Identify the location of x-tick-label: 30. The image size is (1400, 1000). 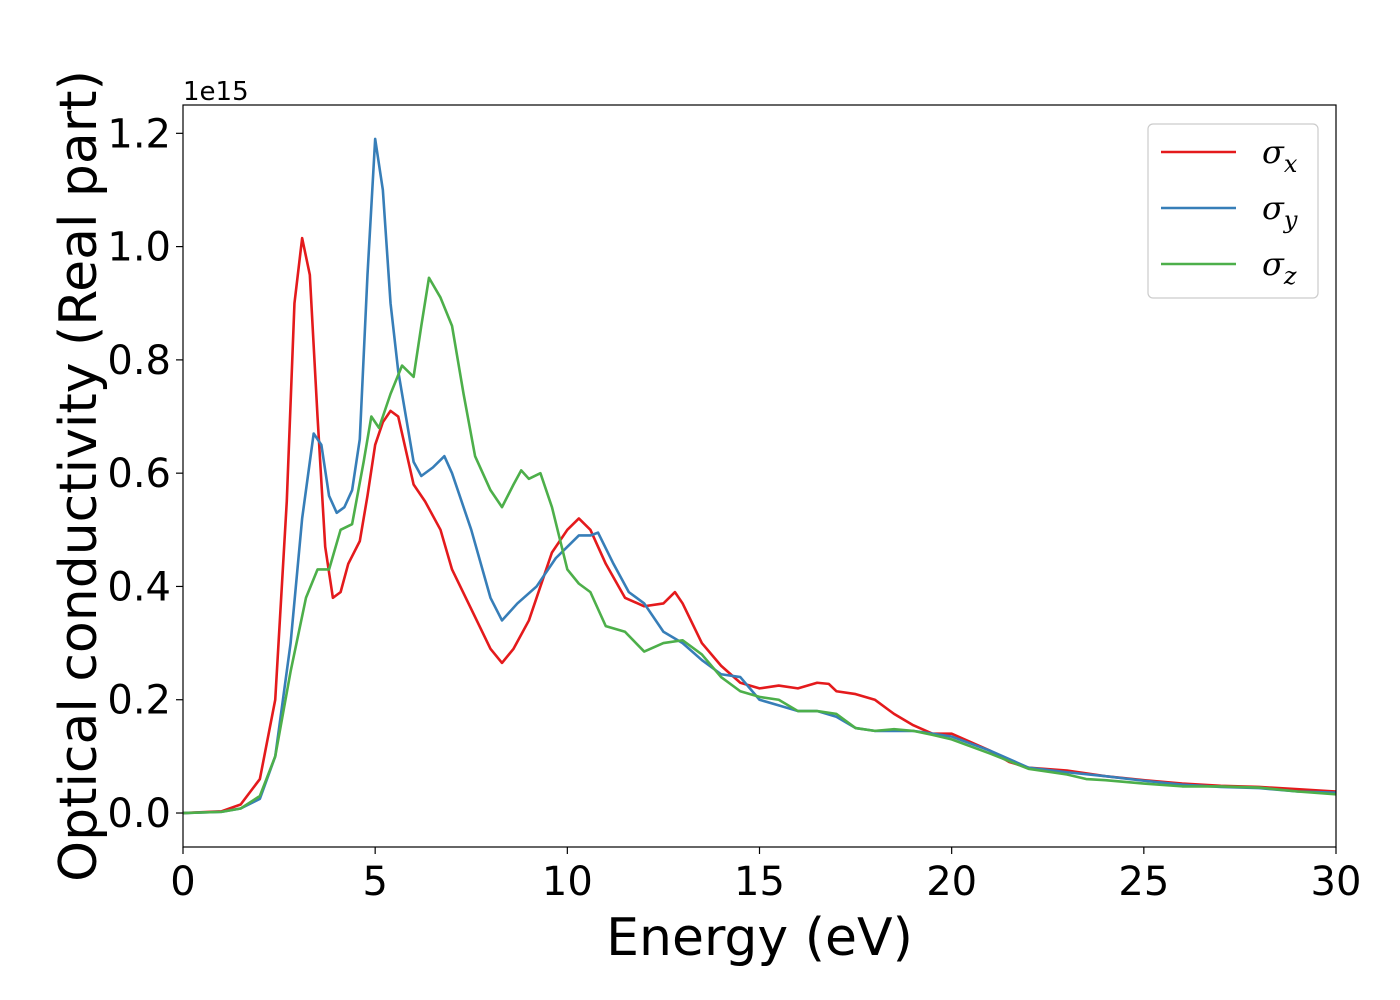
(1336, 882).